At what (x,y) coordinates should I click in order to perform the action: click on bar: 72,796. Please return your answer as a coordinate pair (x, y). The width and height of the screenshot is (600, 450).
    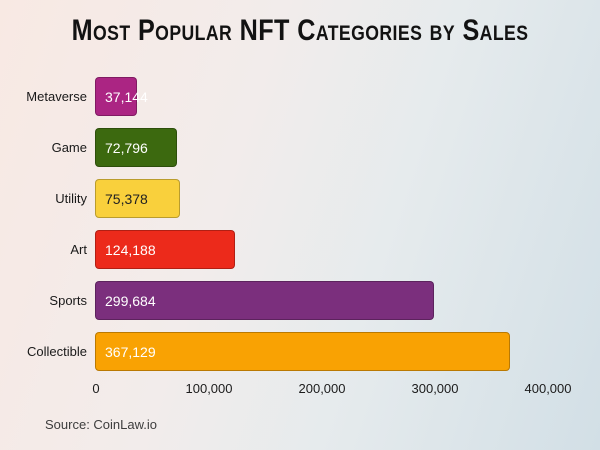
    Looking at the image, I should click on (136, 147).